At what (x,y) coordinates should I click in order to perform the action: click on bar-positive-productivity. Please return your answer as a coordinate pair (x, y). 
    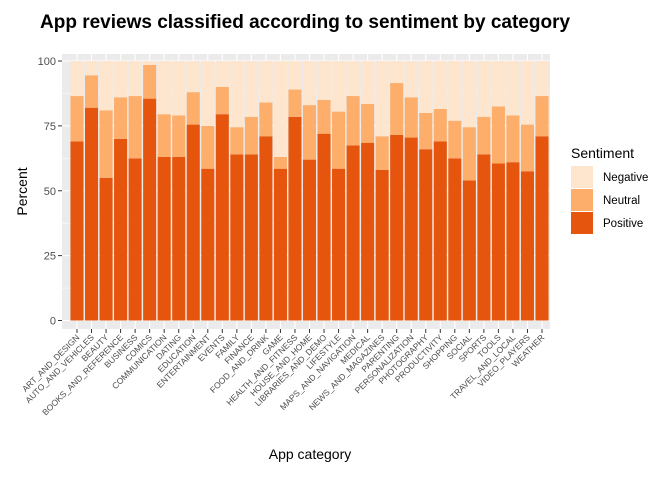
    Looking at the image, I should click on (440, 231).